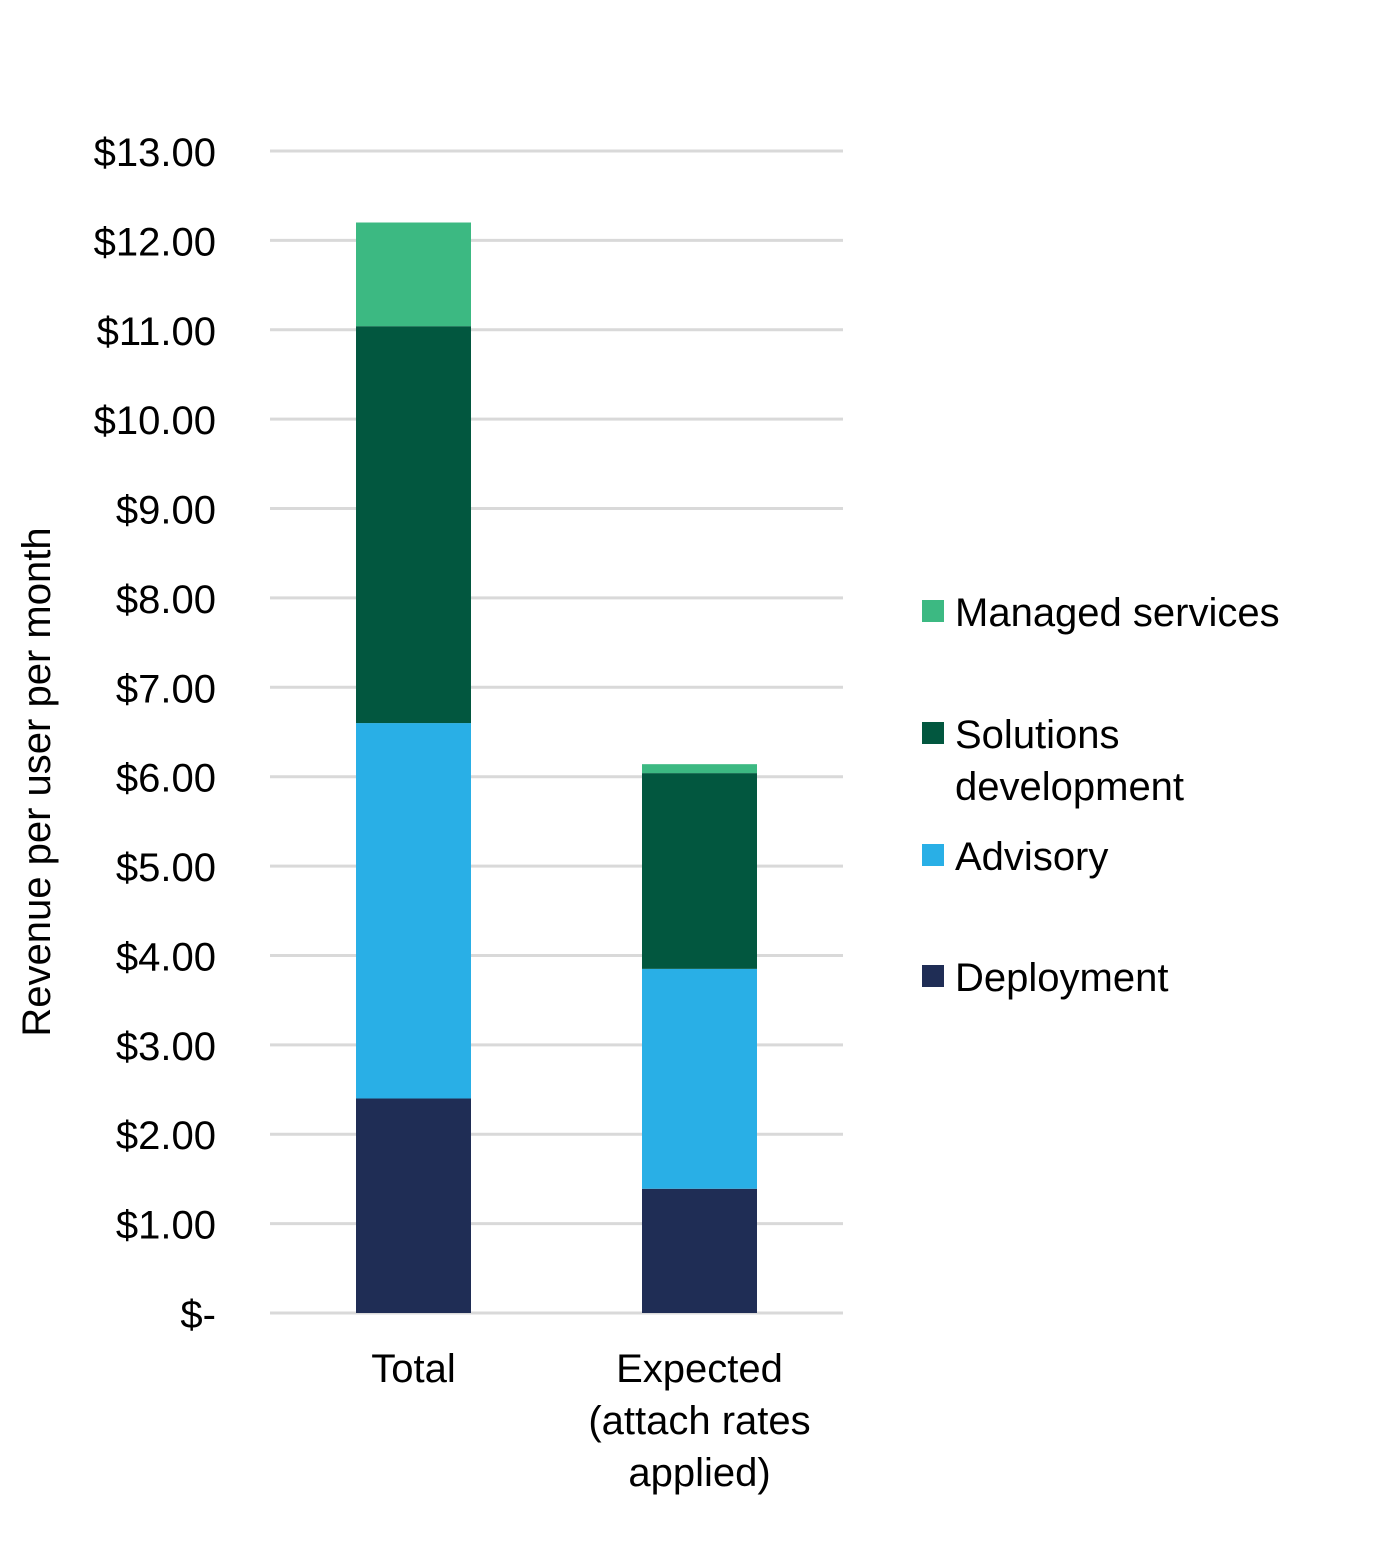 This screenshot has width=1400, height=1545. What do you see at coordinates (166, 600) in the screenshot?
I see `y-tick-label: $8.00` at bounding box center [166, 600].